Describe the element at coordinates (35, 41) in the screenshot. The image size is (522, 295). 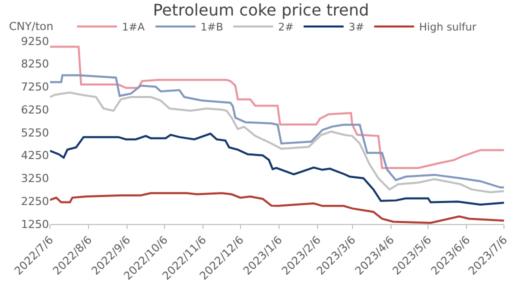
I see `y-tick-label: 9250` at that location.